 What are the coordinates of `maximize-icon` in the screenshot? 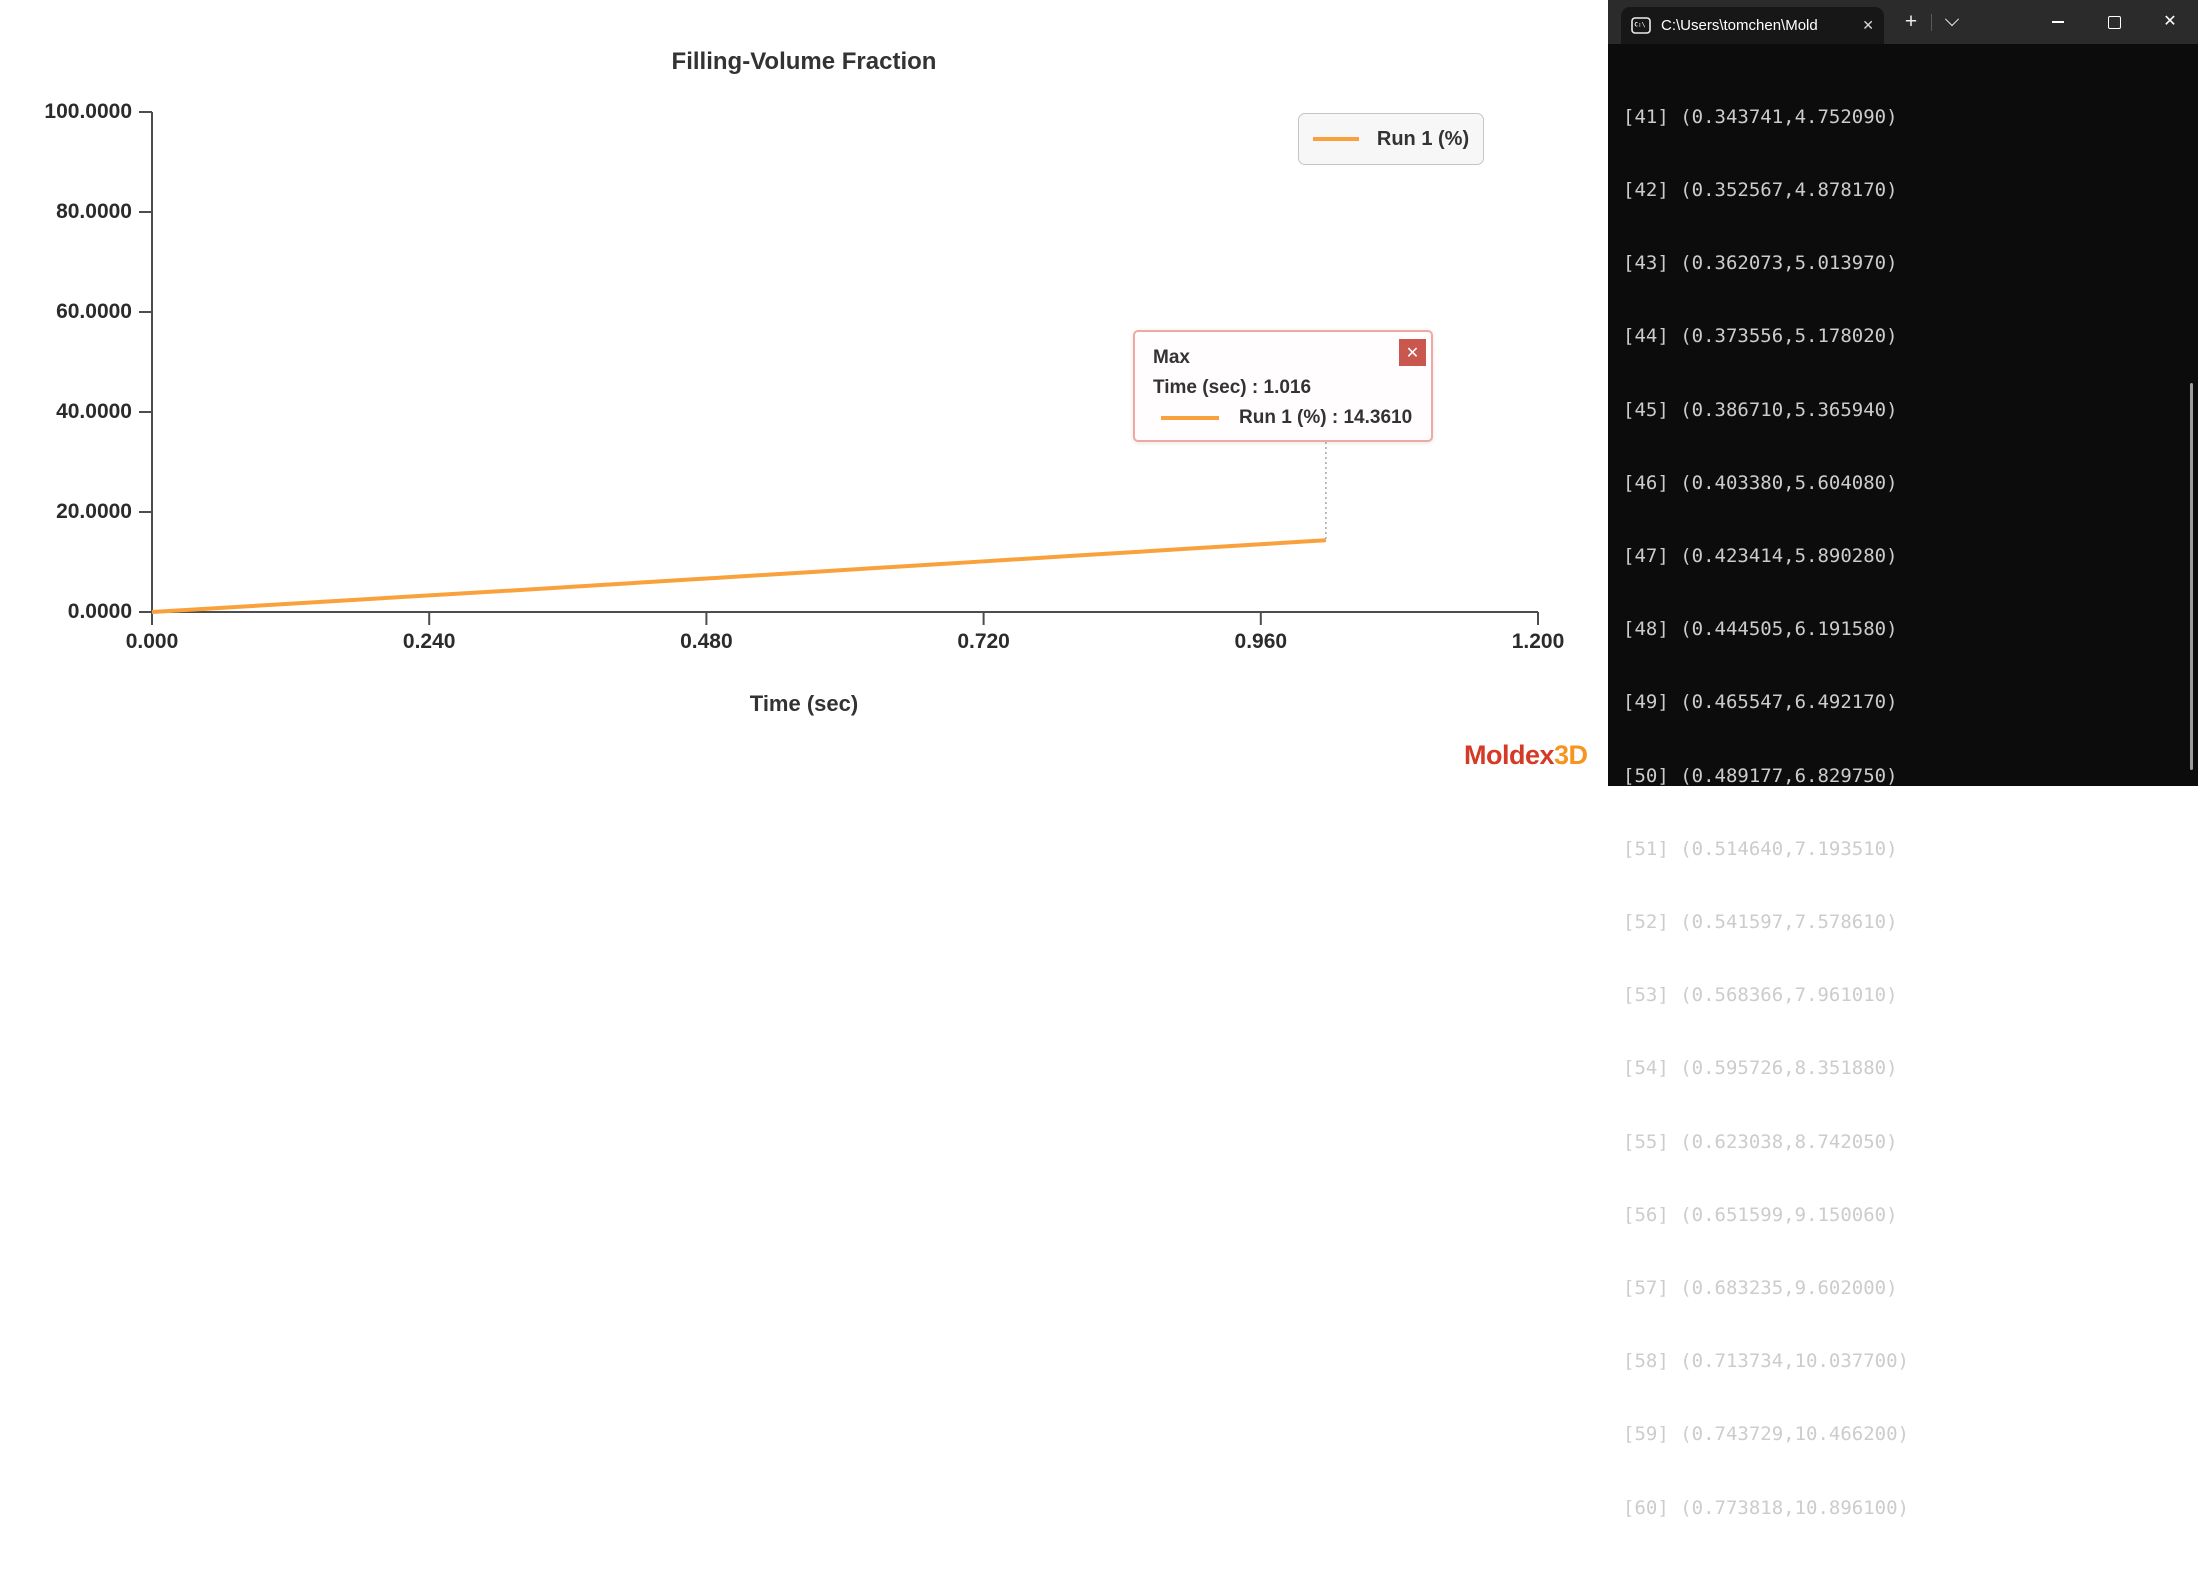 It's located at (2114, 22).